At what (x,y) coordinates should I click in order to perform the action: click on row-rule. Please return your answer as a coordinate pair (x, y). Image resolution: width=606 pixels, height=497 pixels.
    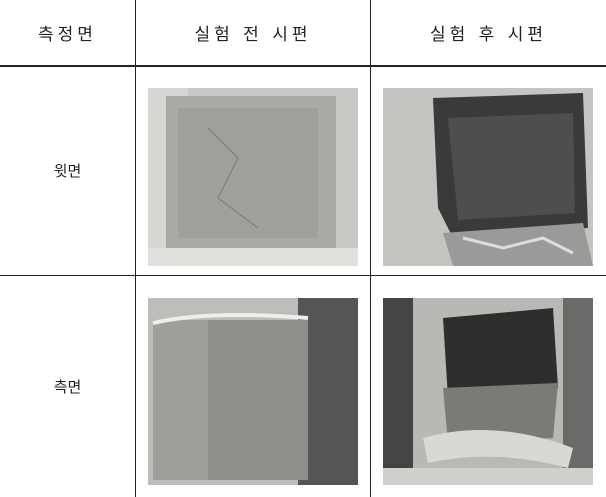
    Looking at the image, I should click on (303, 275).